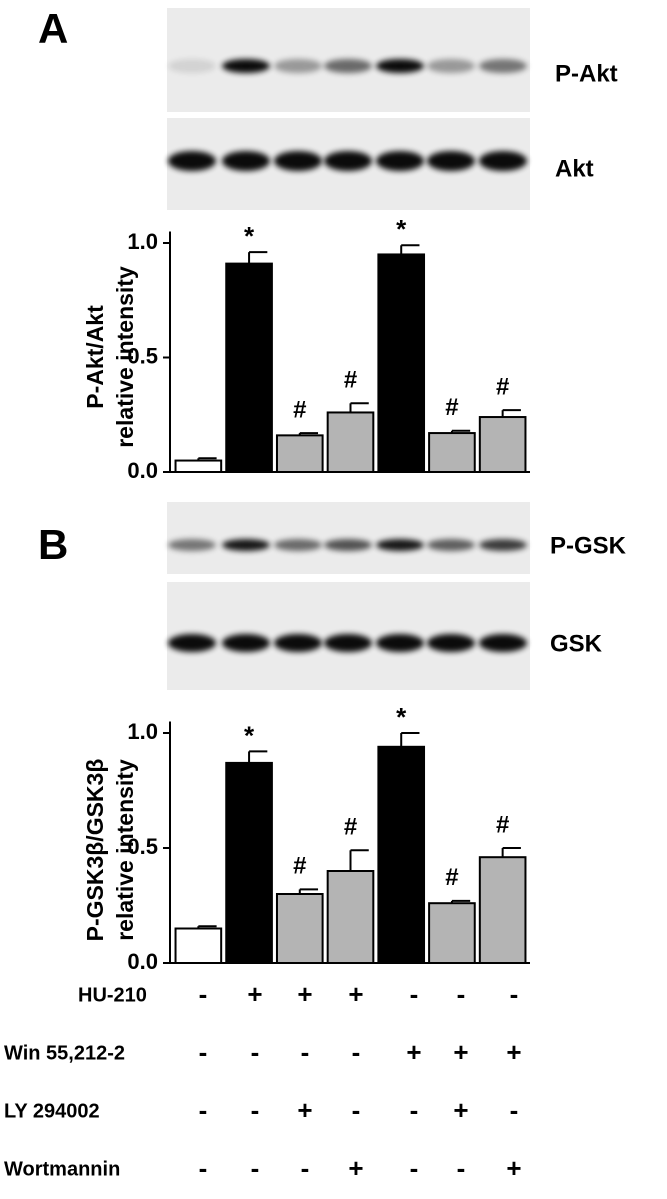  I want to click on blot-label: GSK, so click(576, 643).